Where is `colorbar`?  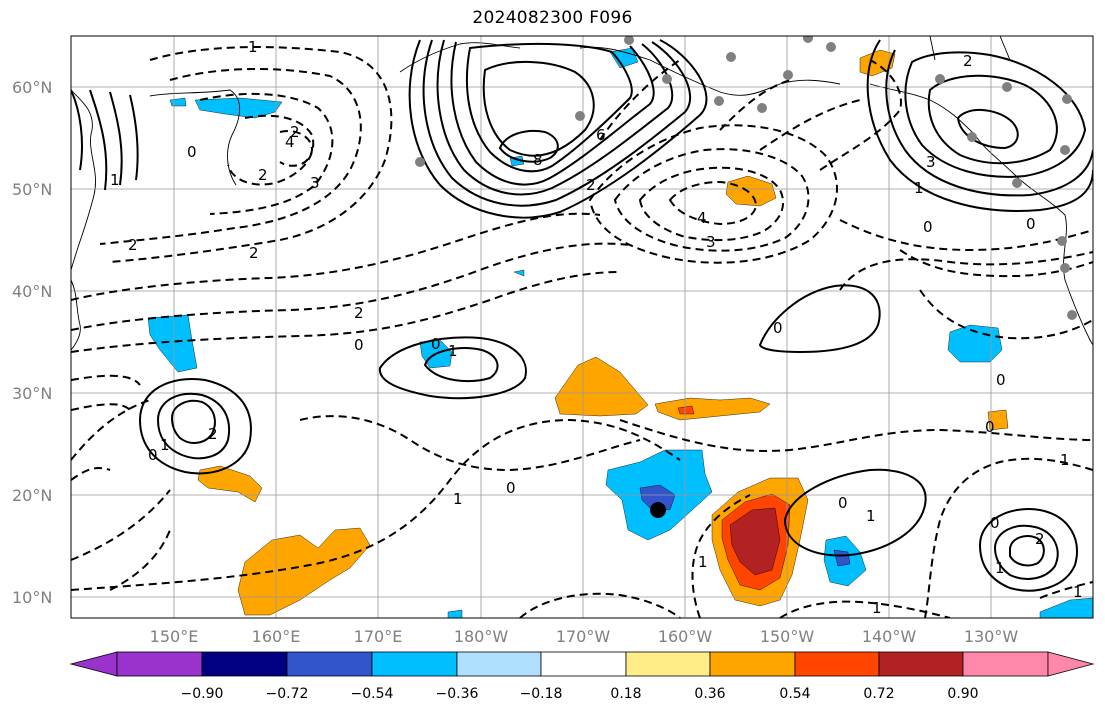 colorbar is located at coordinates (582, 664).